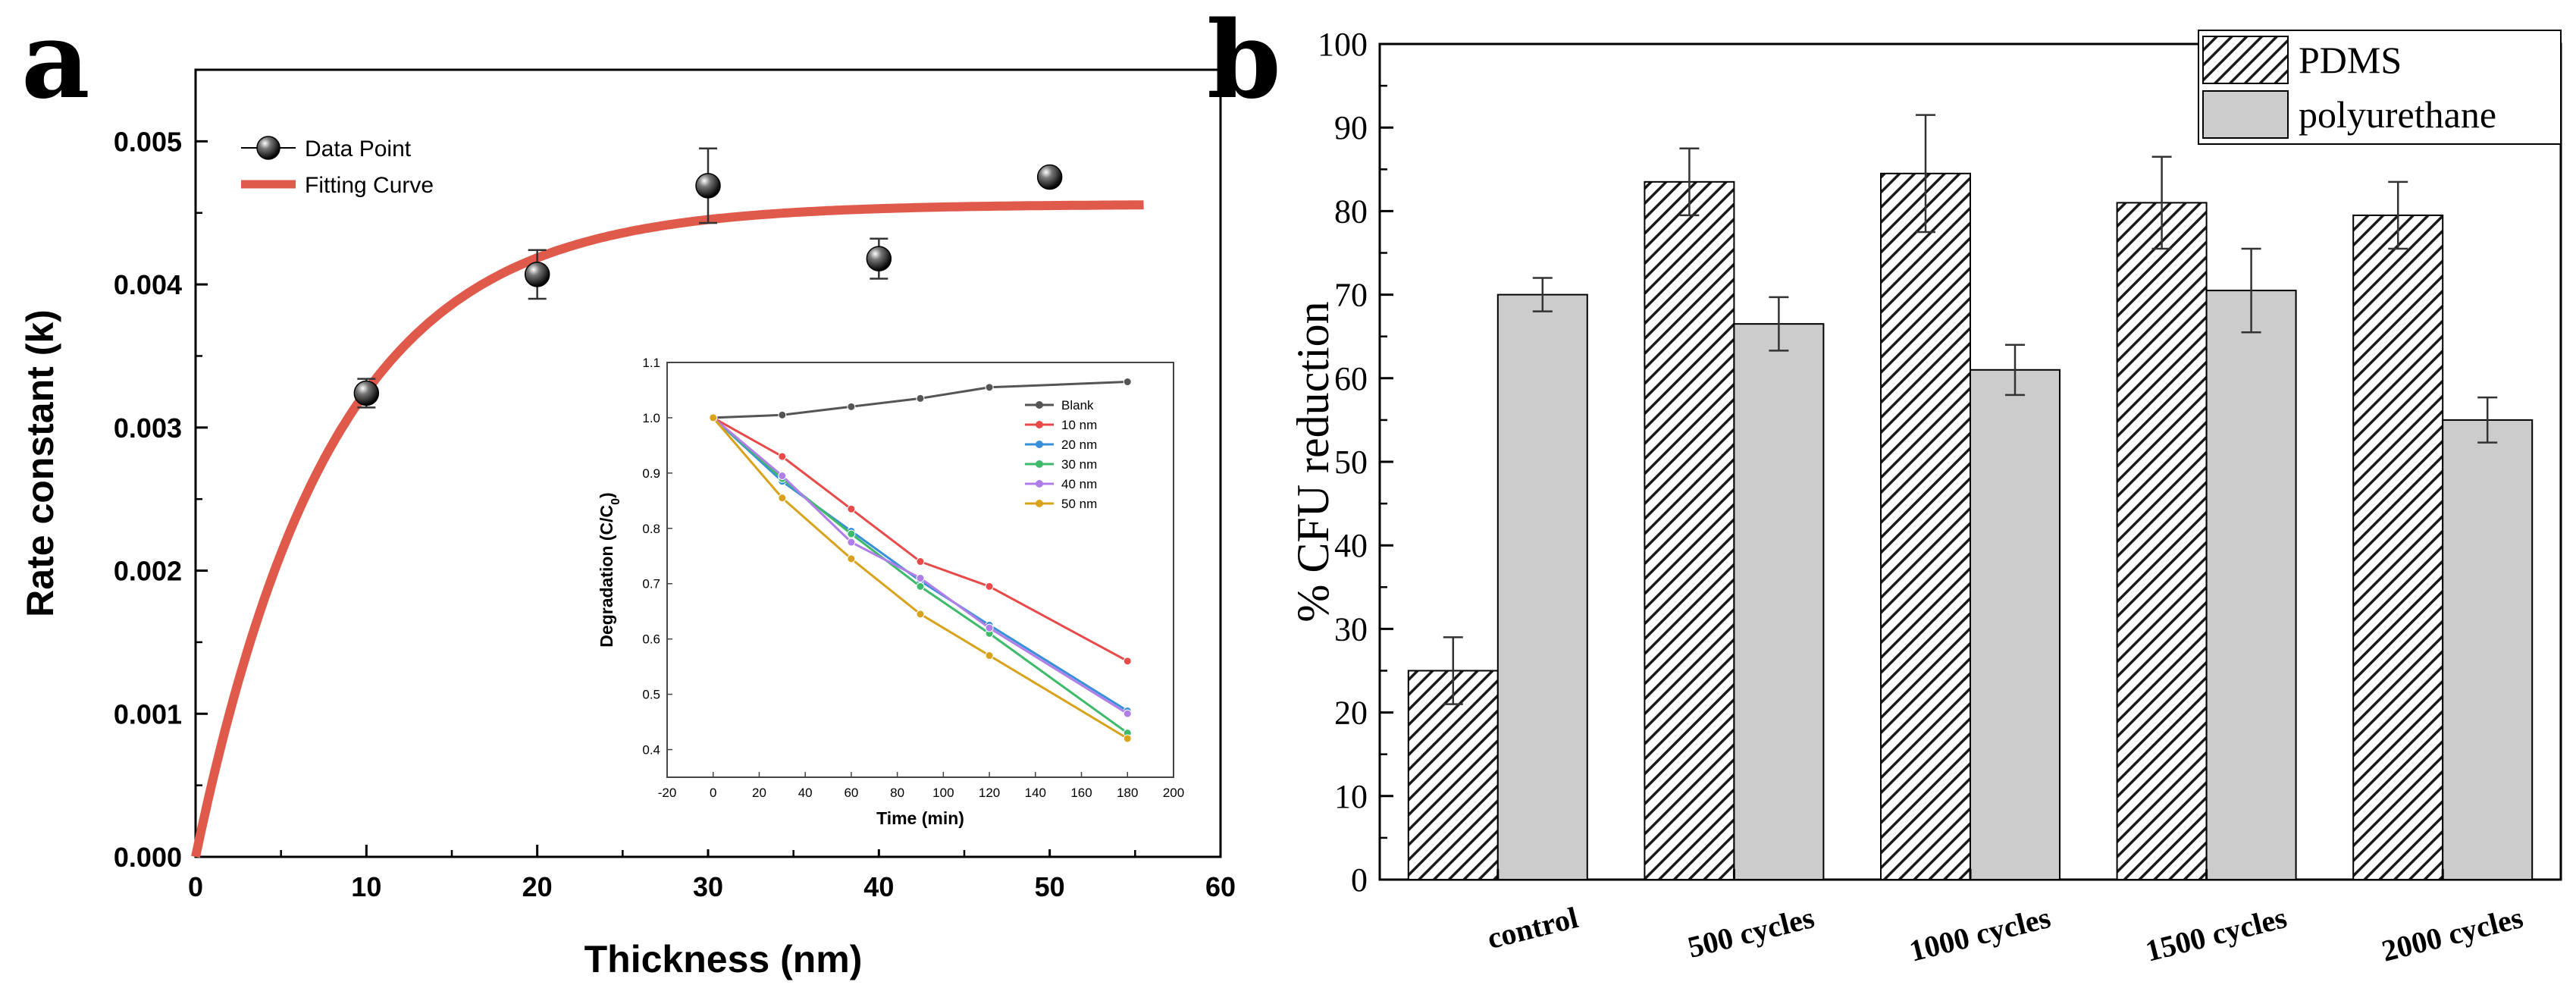 The height and width of the screenshot is (1007, 2576). Describe the element at coordinates (1079, 484) in the screenshot. I see `inset-legend-label: 40 nm` at that location.